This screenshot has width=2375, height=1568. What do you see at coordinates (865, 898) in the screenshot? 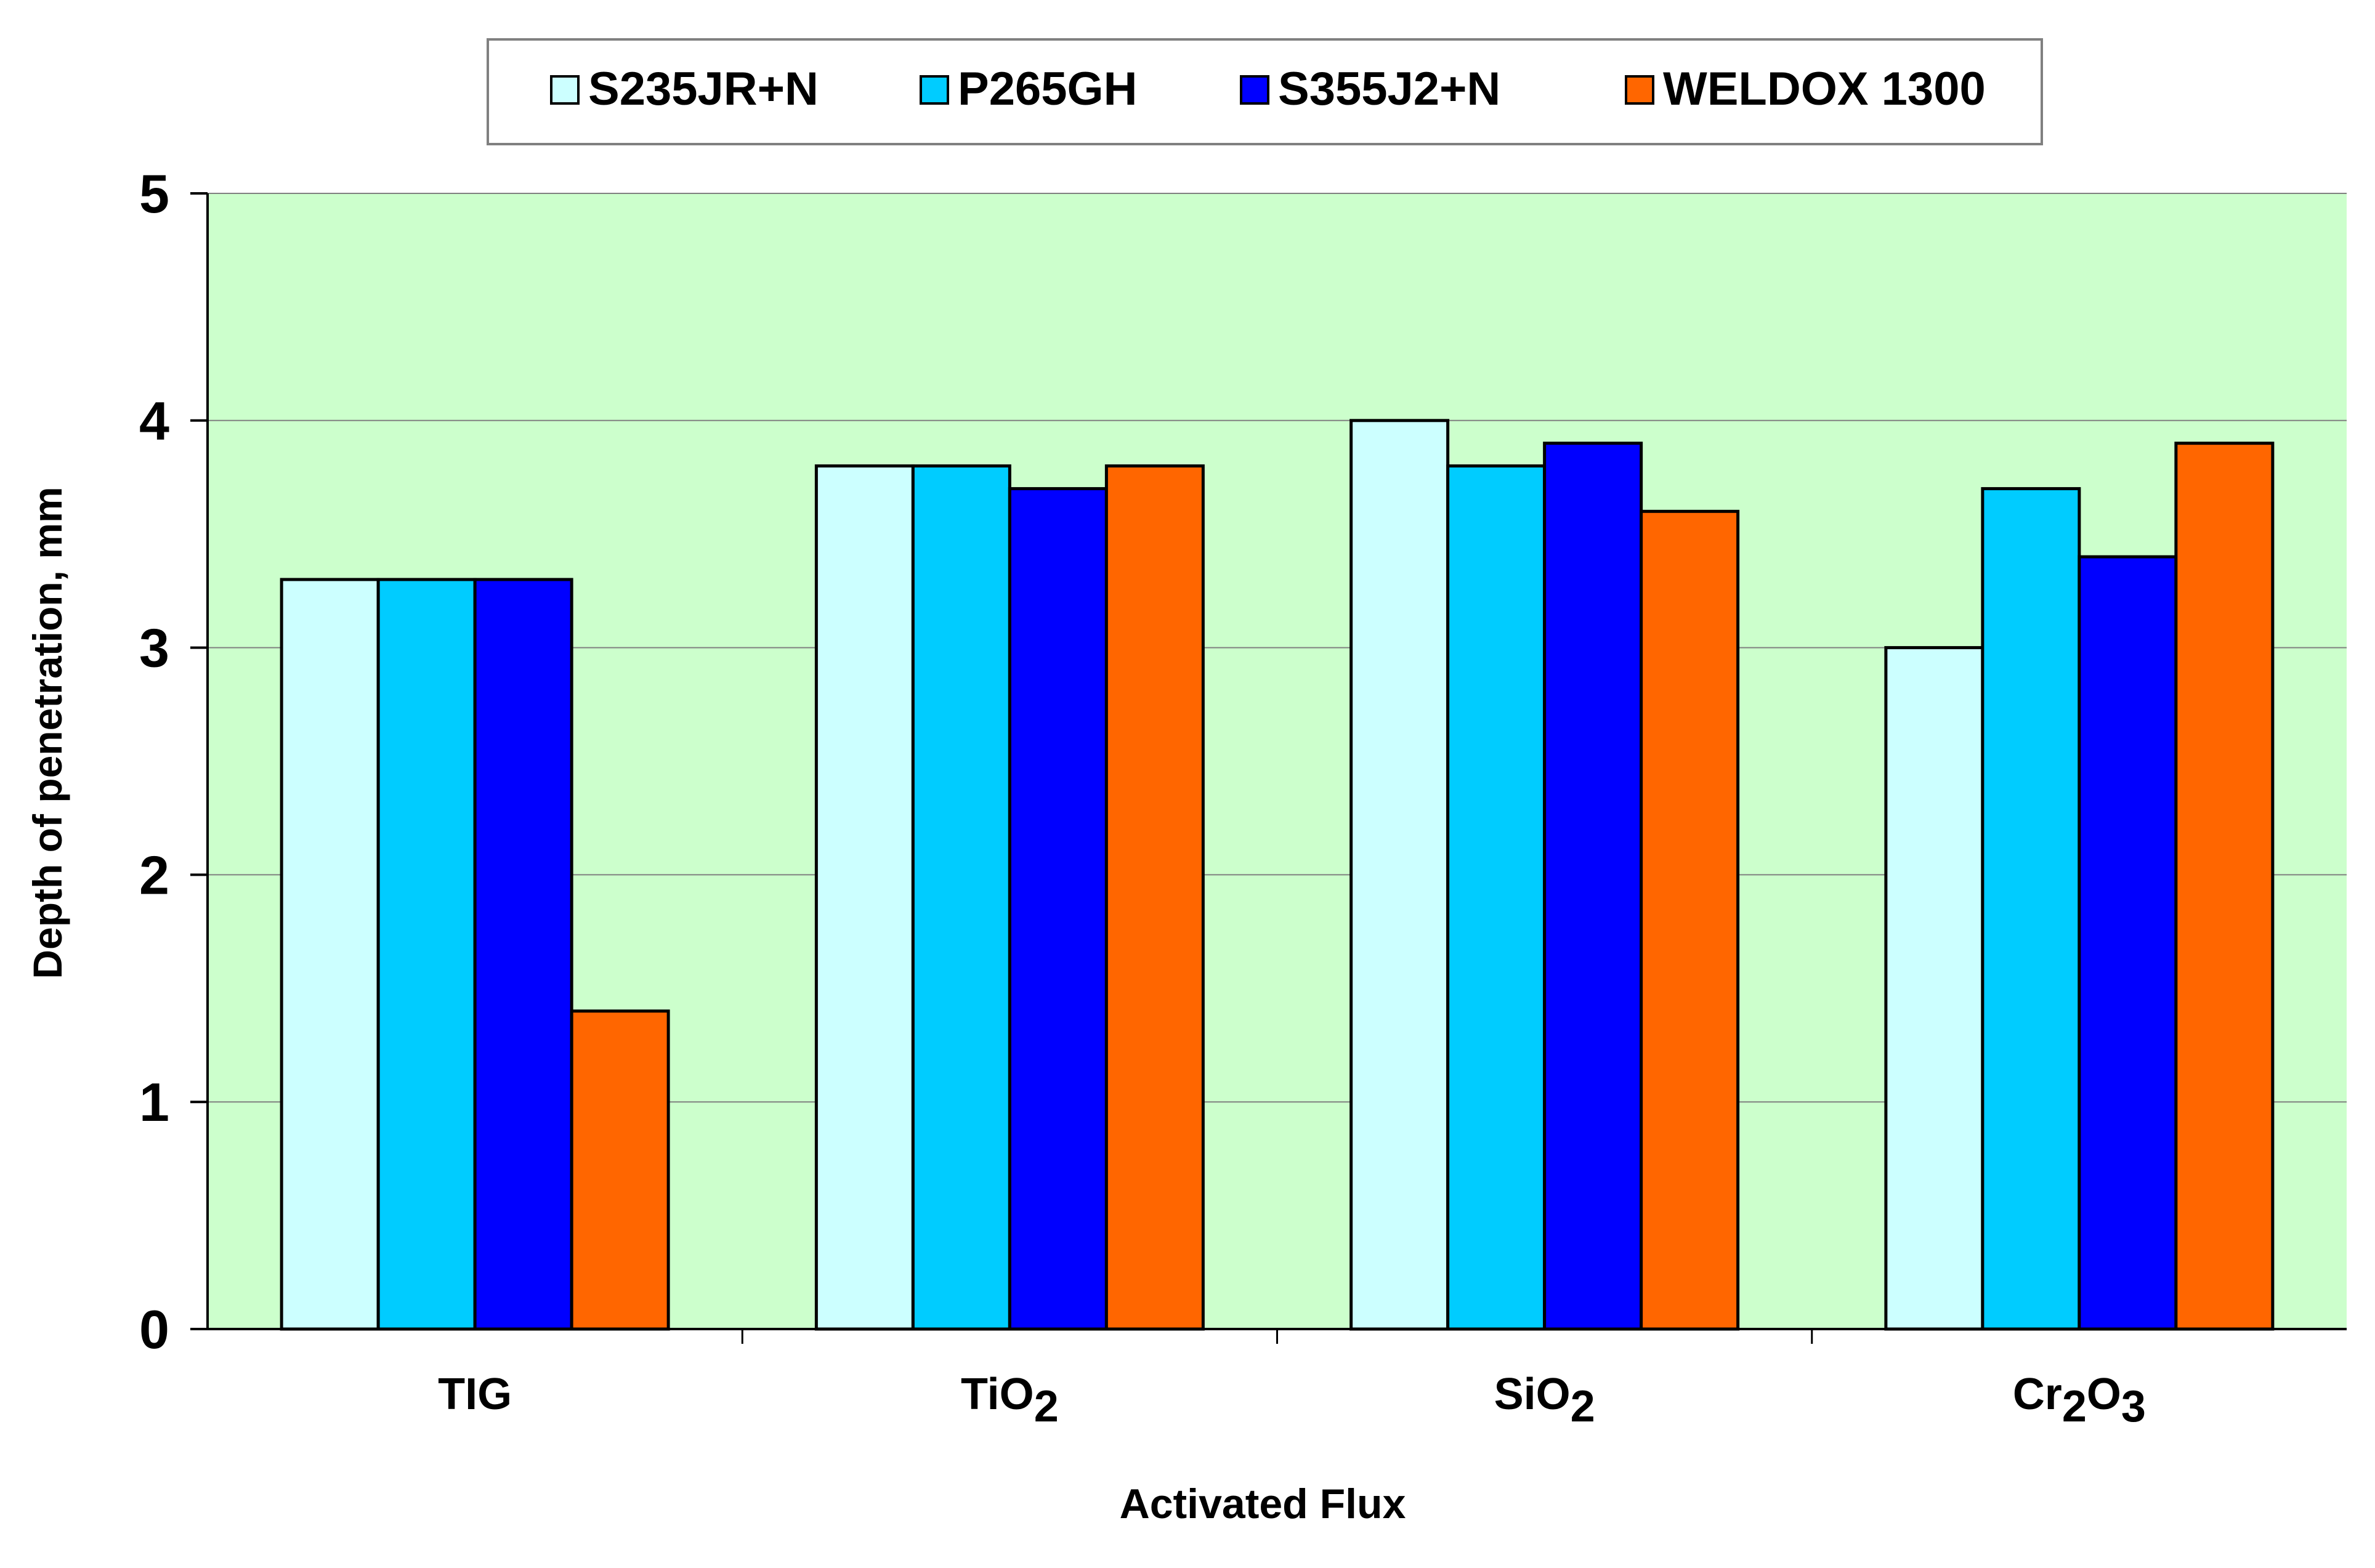
I see `bar-s235jr-n-tio2` at bounding box center [865, 898].